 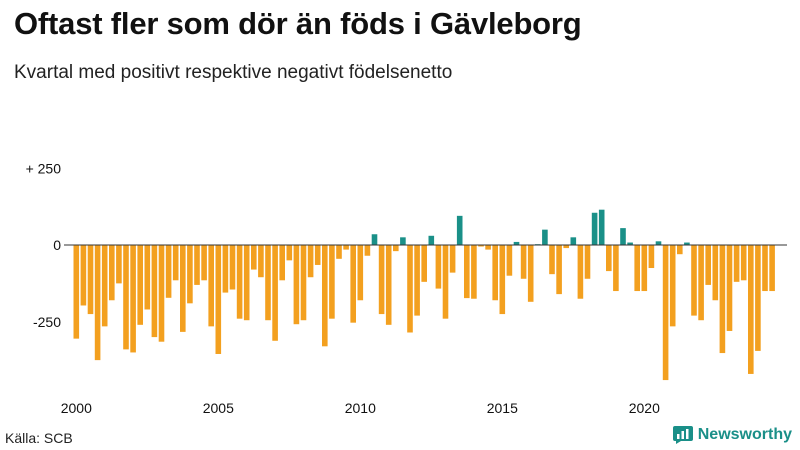 What do you see at coordinates (275, 293) in the screenshot?
I see `bar-2007Q1` at bounding box center [275, 293].